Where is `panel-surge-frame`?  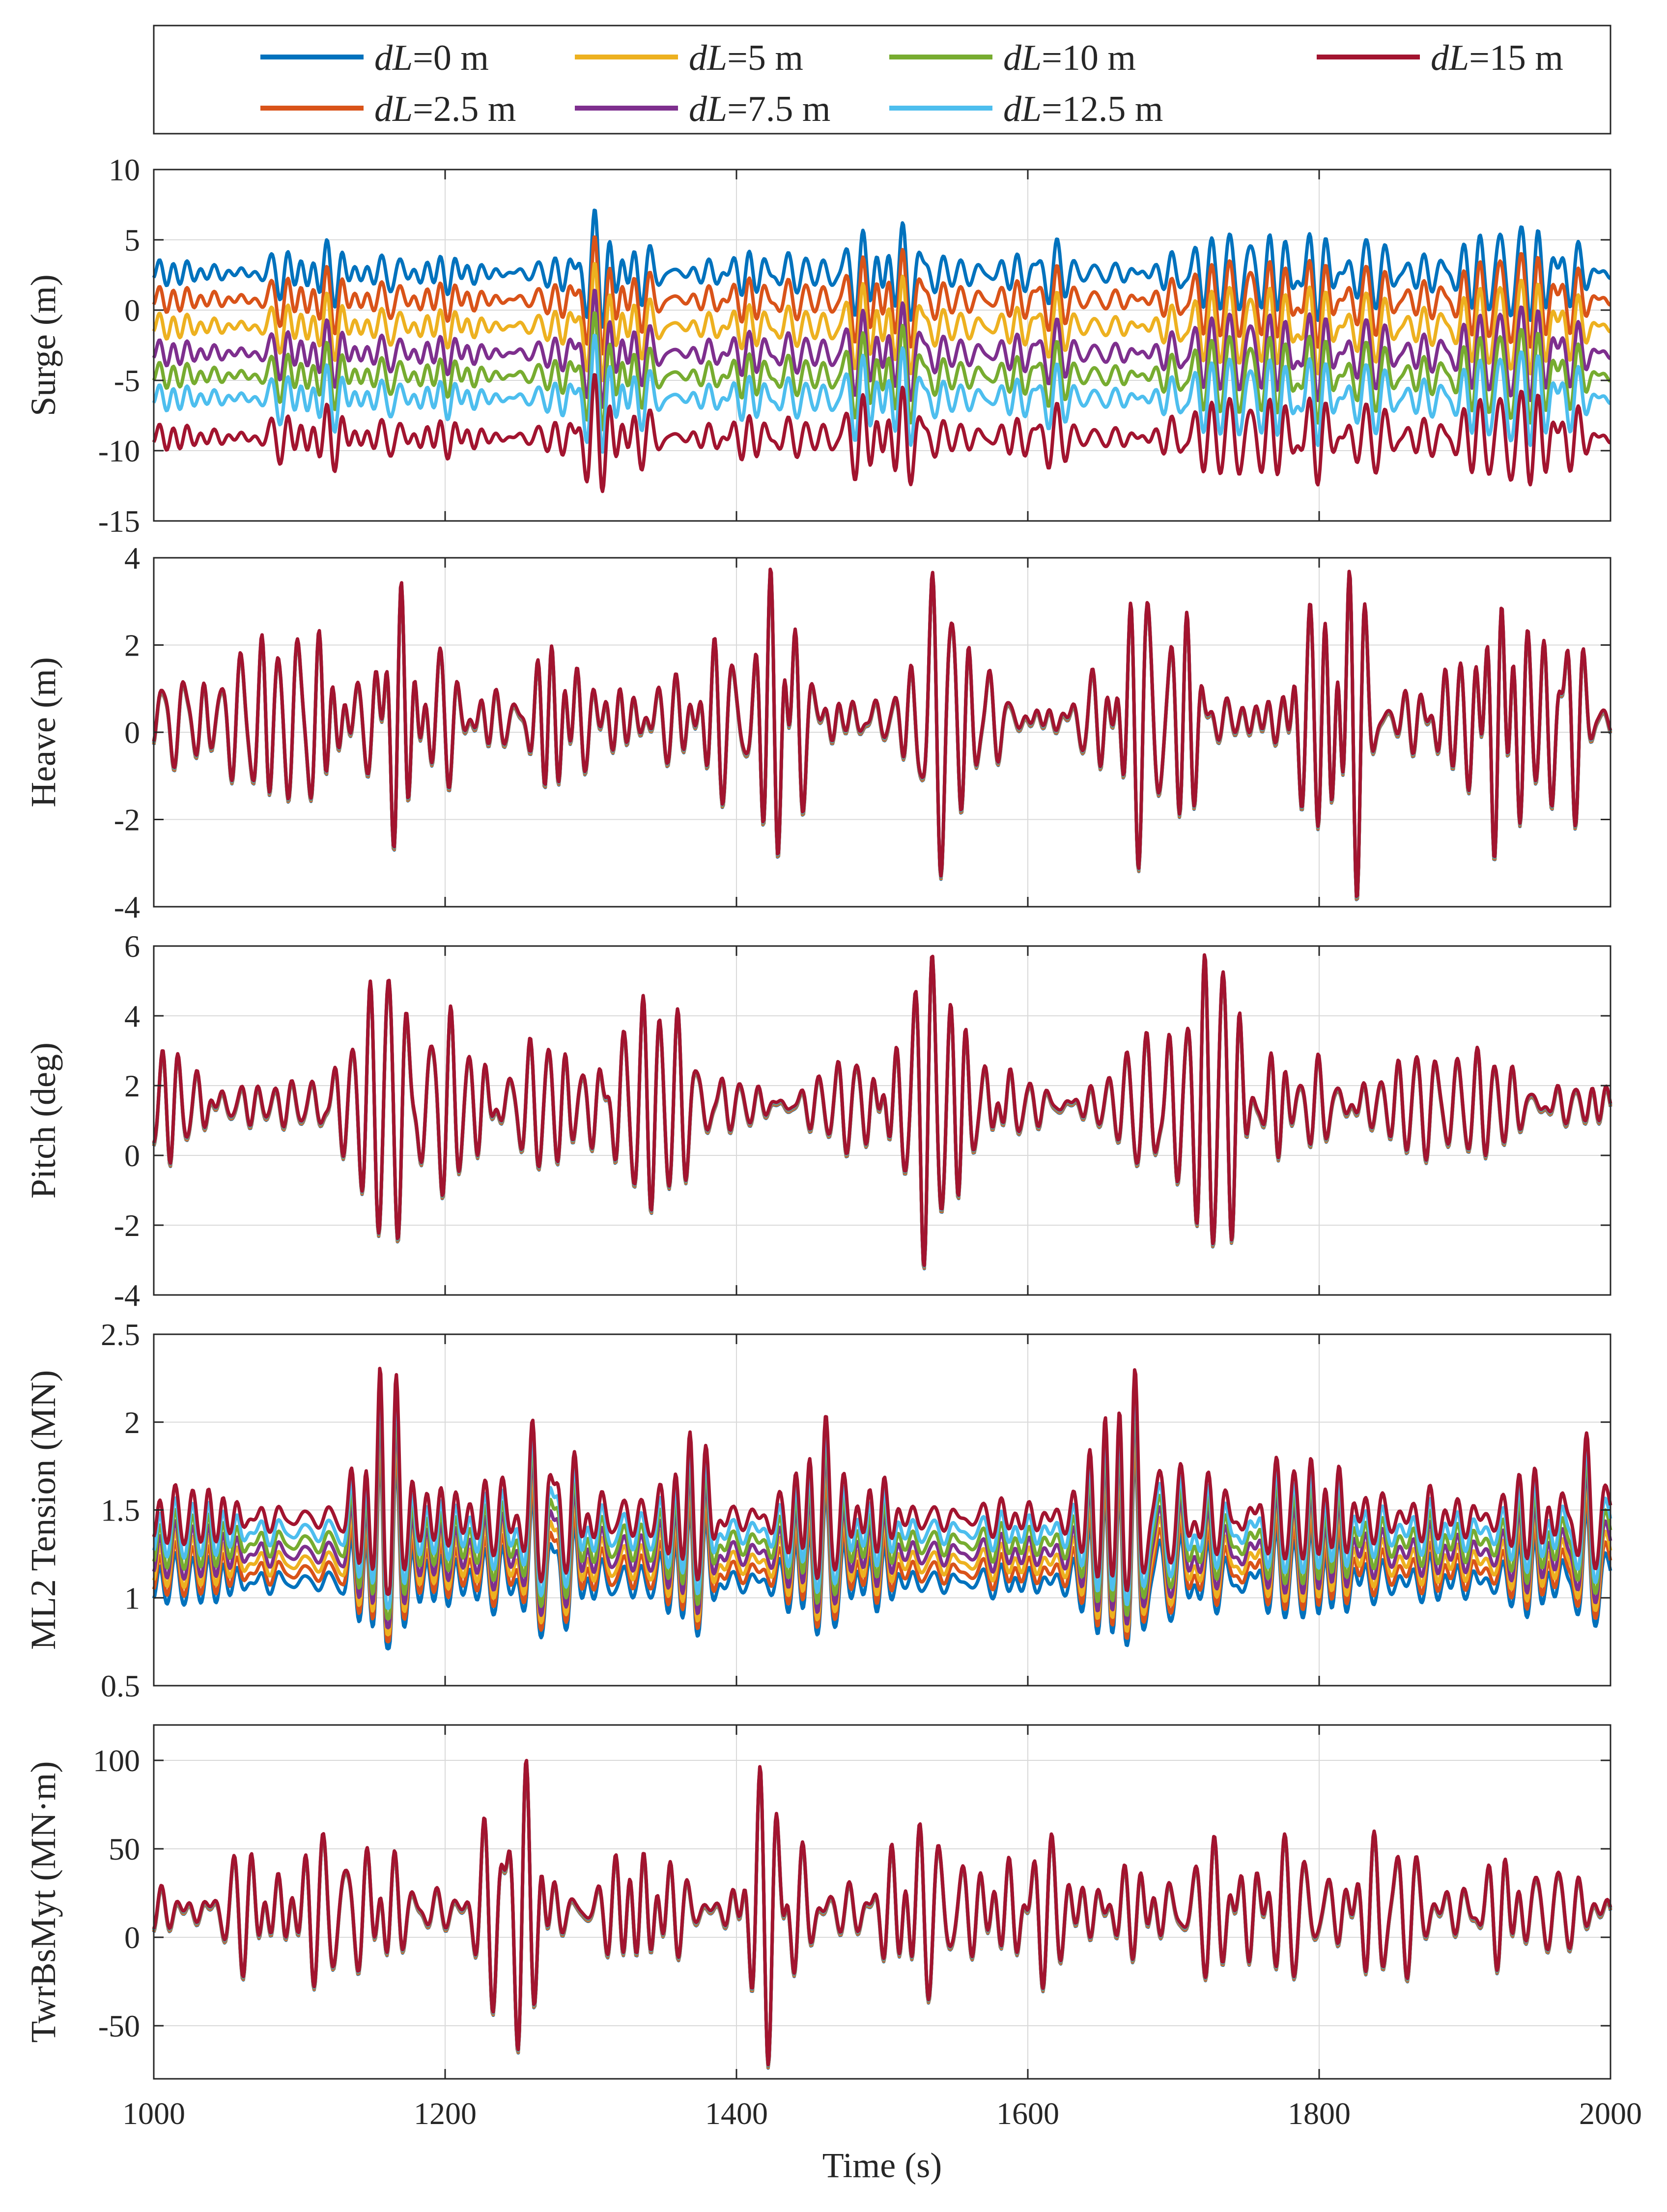
panel-surge-frame is located at coordinates (882, 345).